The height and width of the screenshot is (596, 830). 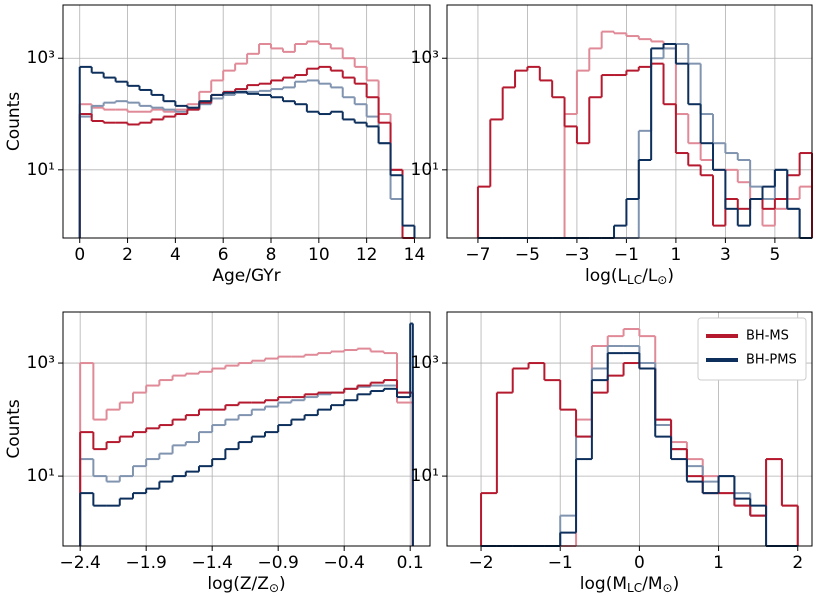 What do you see at coordinates (774, 255) in the screenshot?
I see `x-tick-label: 5` at bounding box center [774, 255].